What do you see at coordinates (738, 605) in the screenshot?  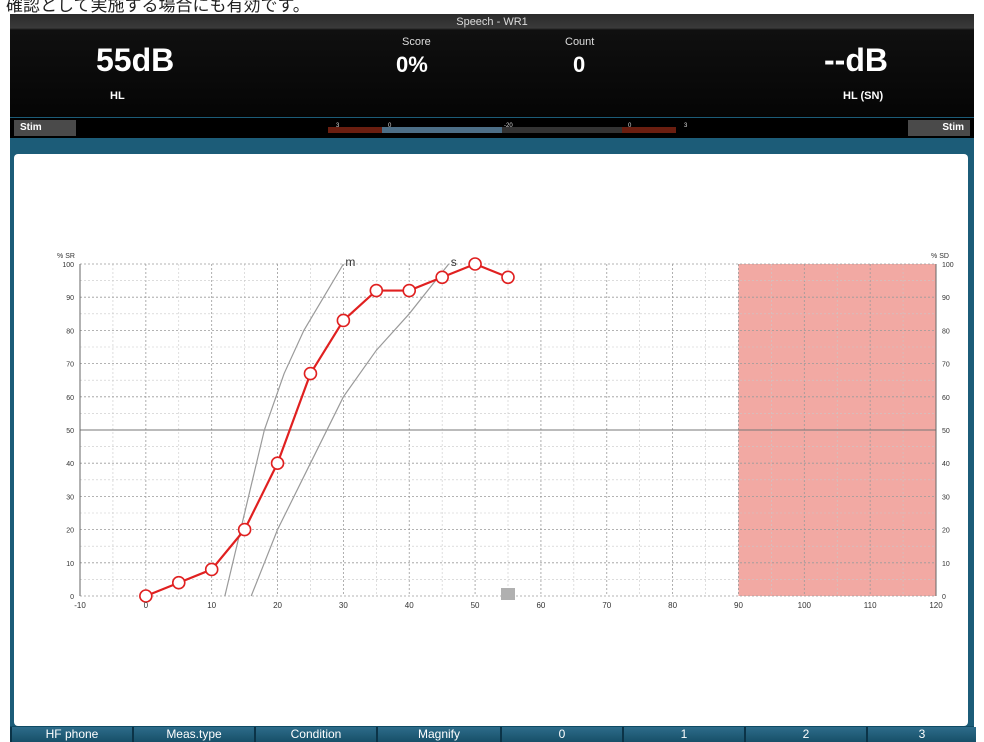 I see `x-tick-label: 90` at bounding box center [738, 605].